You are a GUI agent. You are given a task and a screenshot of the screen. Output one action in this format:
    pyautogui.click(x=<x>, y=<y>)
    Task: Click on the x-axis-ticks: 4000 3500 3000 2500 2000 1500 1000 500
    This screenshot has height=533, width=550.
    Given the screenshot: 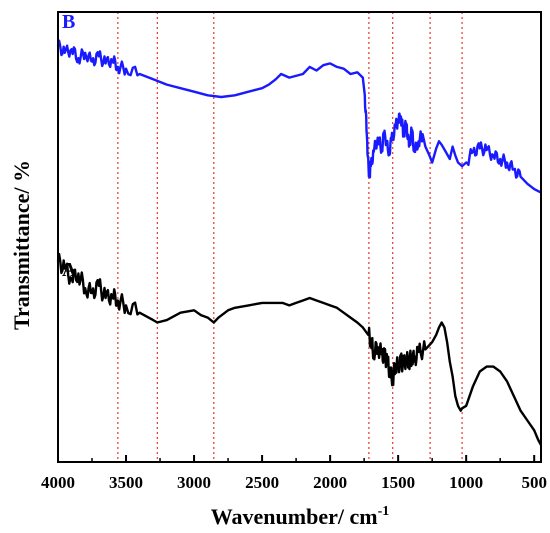 What is the action you would take?
    pyautogui.click(x=294, y=473)
    